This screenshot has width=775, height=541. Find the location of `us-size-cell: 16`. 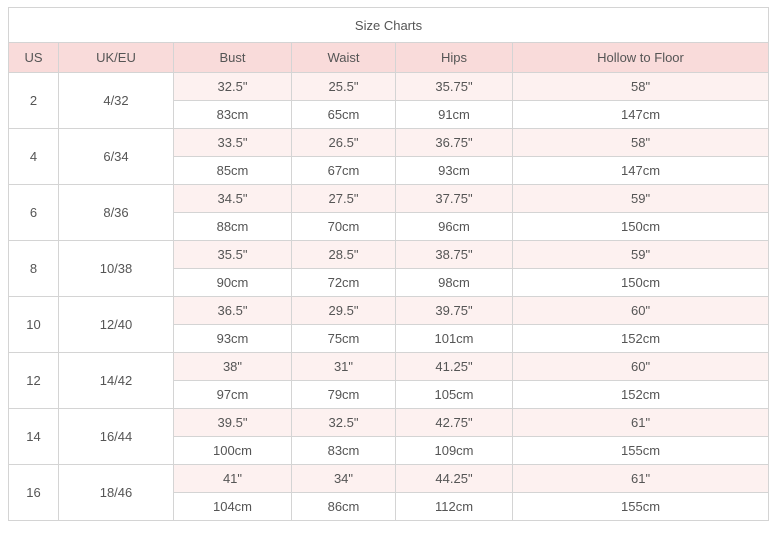

us-size-cell: 16 is located at coordinates (33, 492).